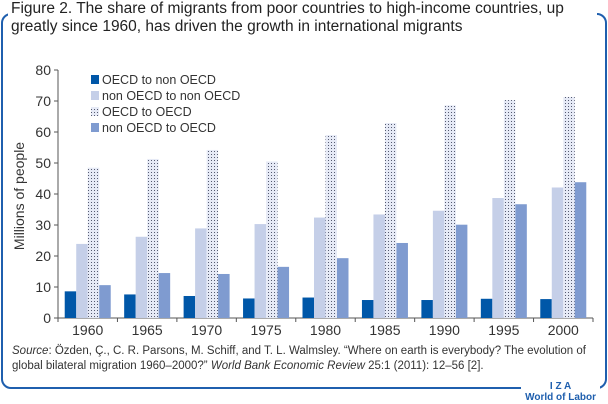  What do you see at coordinates (43, 132) in the screenshot?
I see `y-tick-label: 60` at bounding box center [43, 132].